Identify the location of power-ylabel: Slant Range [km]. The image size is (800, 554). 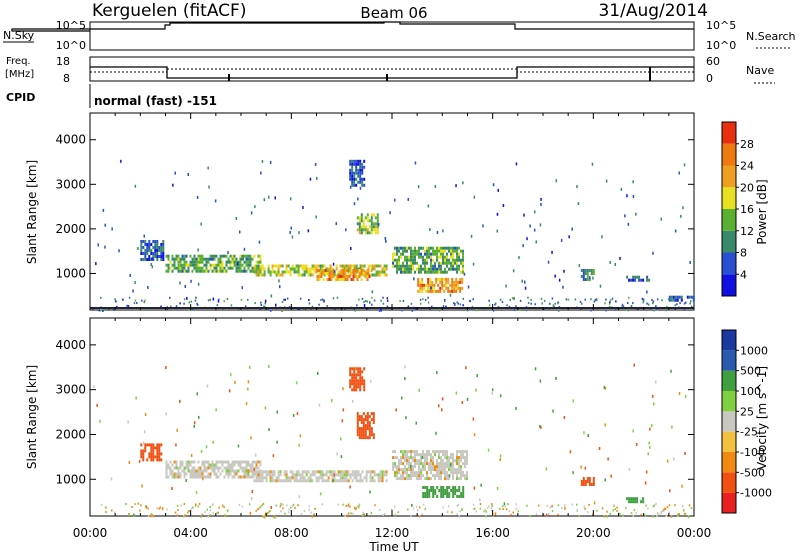
(32, 212).